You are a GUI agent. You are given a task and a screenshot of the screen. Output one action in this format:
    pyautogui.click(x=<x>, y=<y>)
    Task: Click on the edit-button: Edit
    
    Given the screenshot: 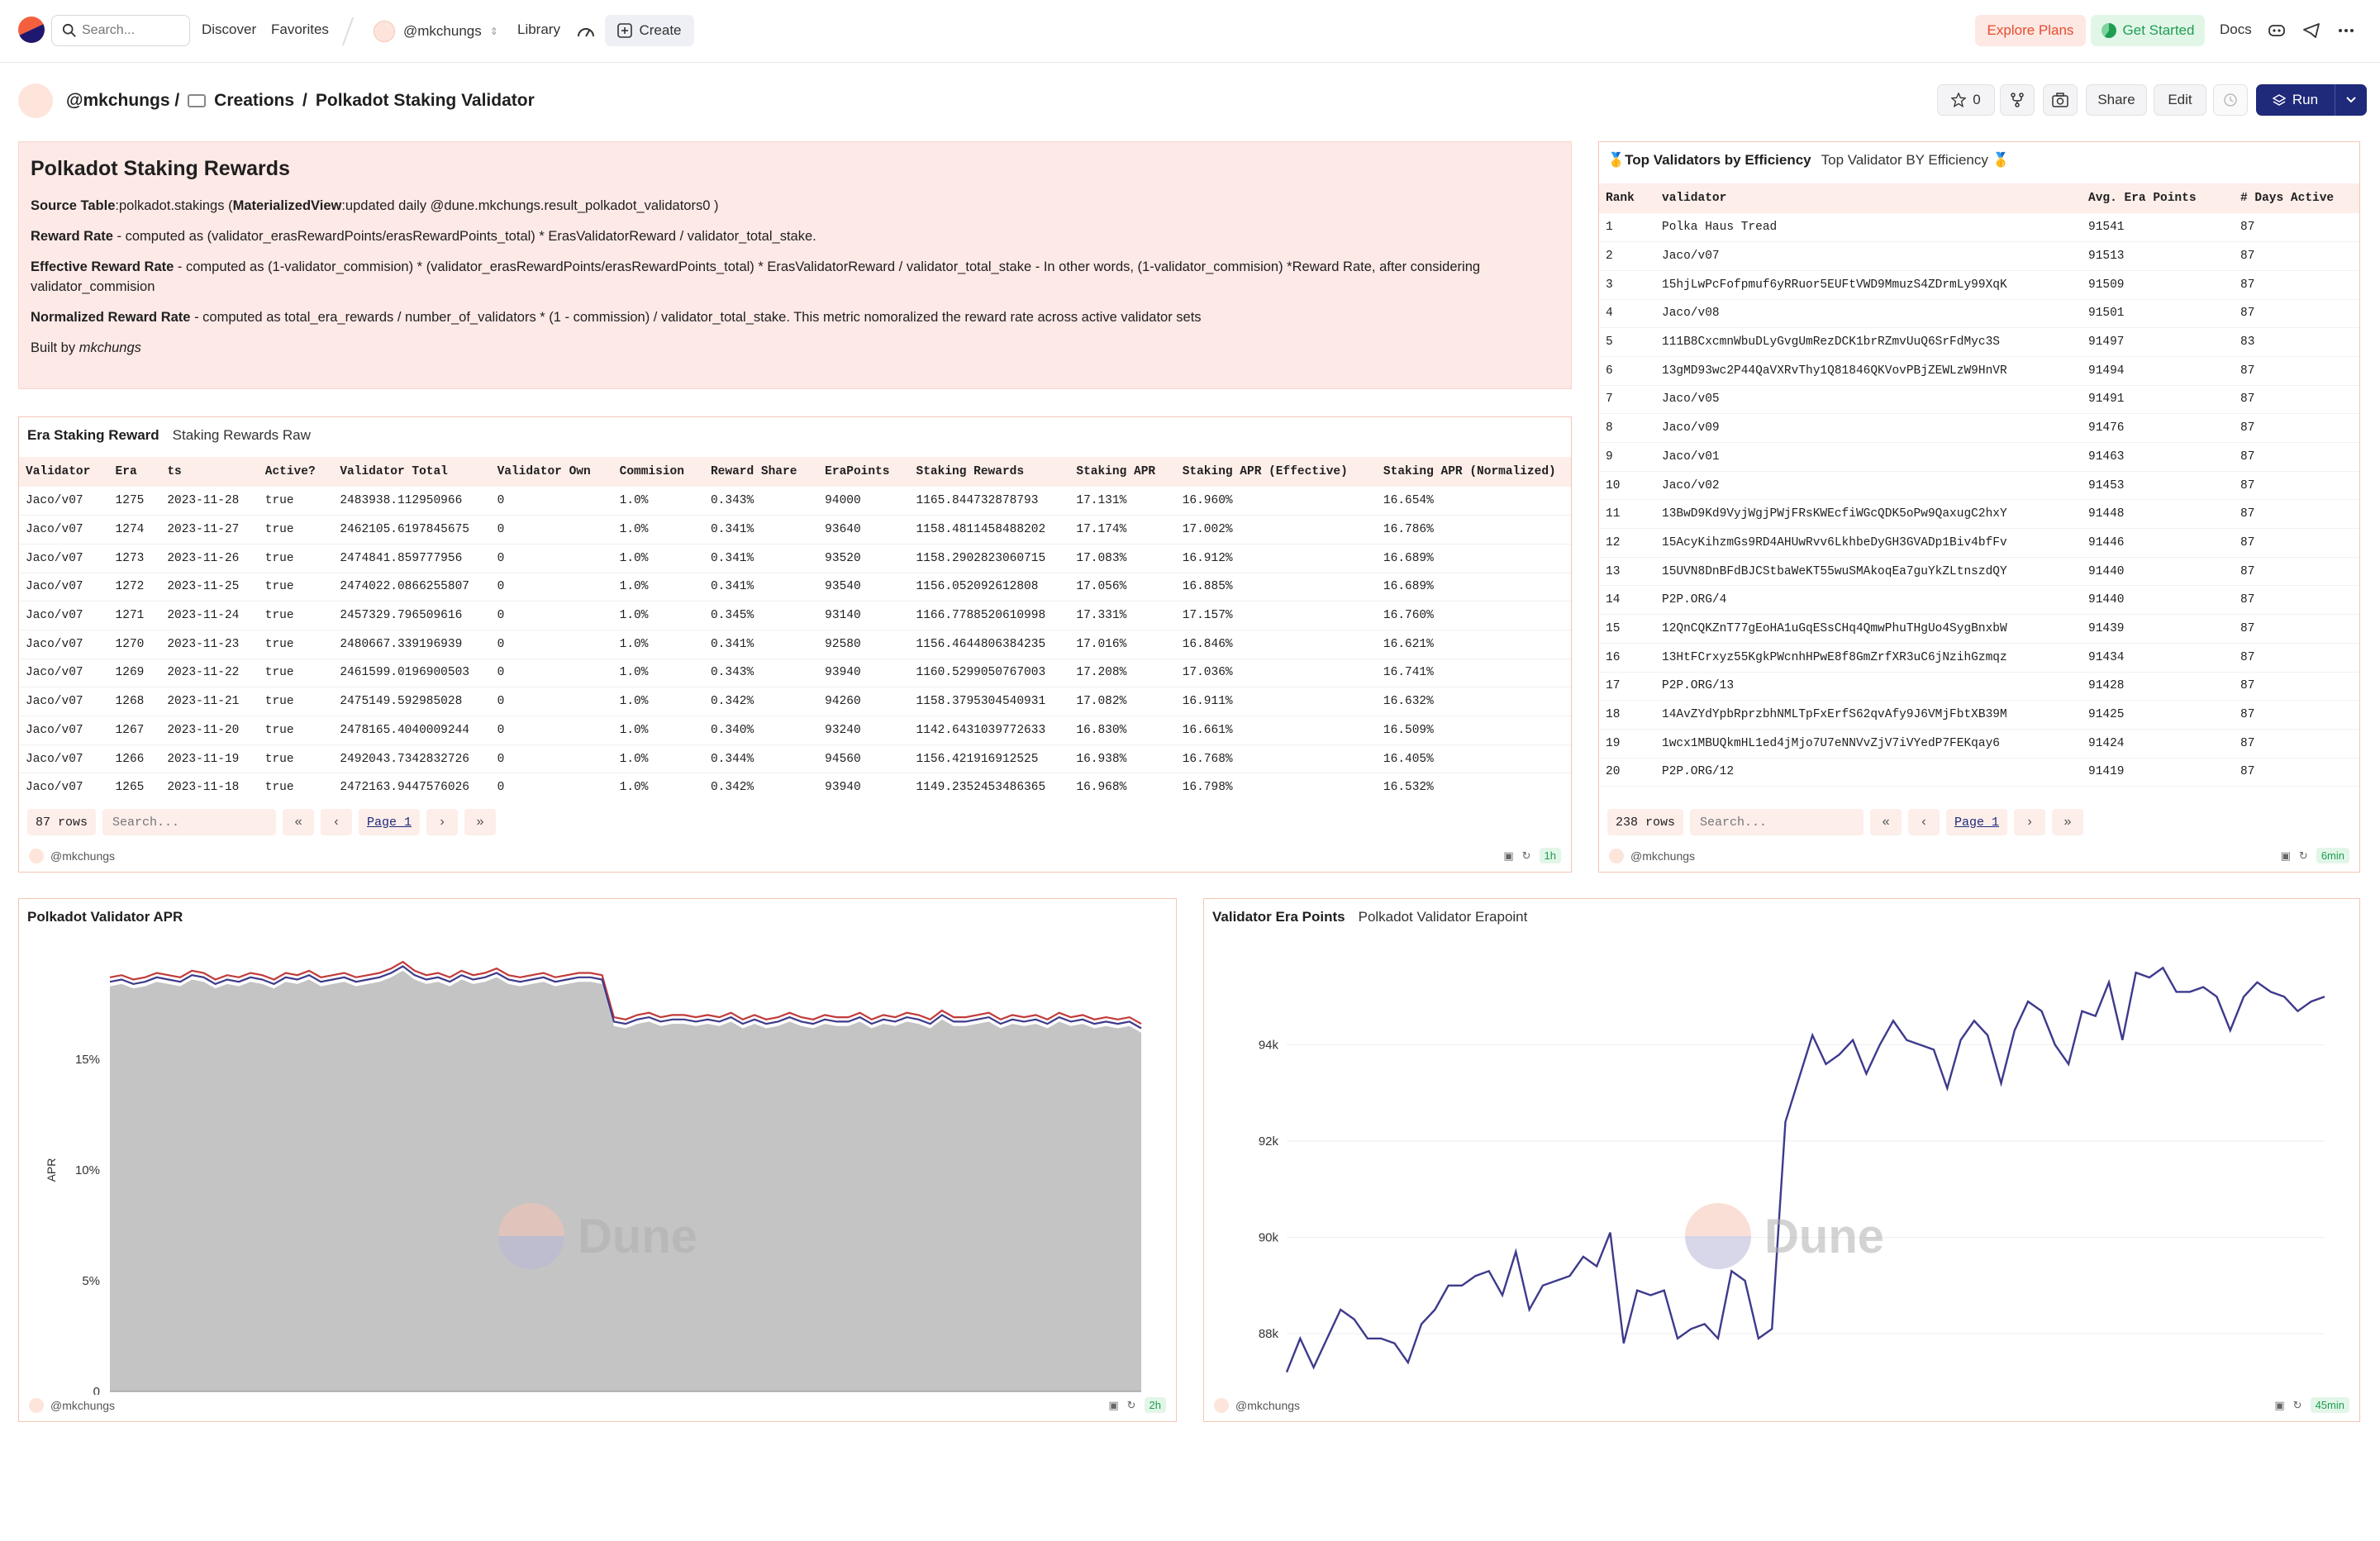 What is the action you would take?
    pyautogui.click(x=2180, y=100)
    